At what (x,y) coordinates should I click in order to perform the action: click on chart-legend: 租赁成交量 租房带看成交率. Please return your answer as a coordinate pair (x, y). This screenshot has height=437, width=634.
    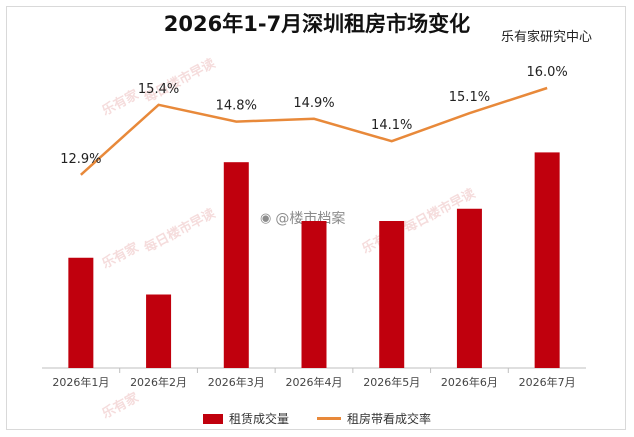
    Looking at the image, I should click on (317, 418).